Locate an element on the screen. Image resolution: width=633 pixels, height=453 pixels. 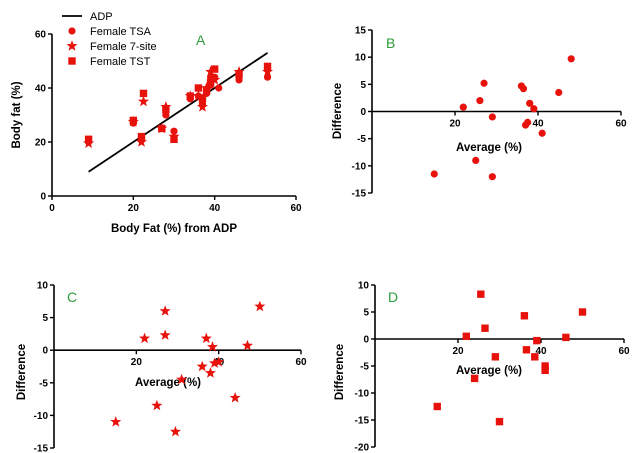
x-tick-label: 20 is located at coordinates (458, 351).